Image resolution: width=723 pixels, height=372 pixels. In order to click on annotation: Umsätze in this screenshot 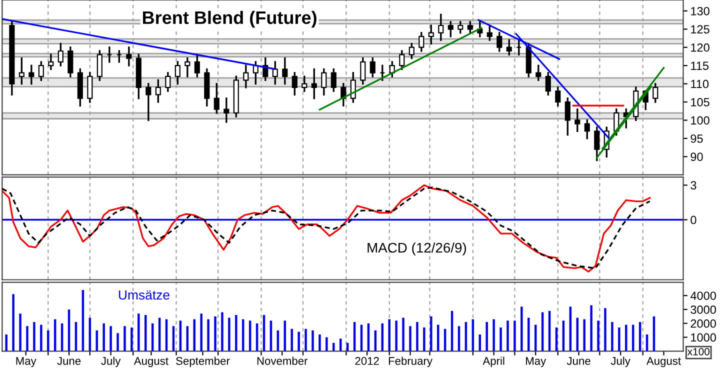, I will do `click(144, 295)`.